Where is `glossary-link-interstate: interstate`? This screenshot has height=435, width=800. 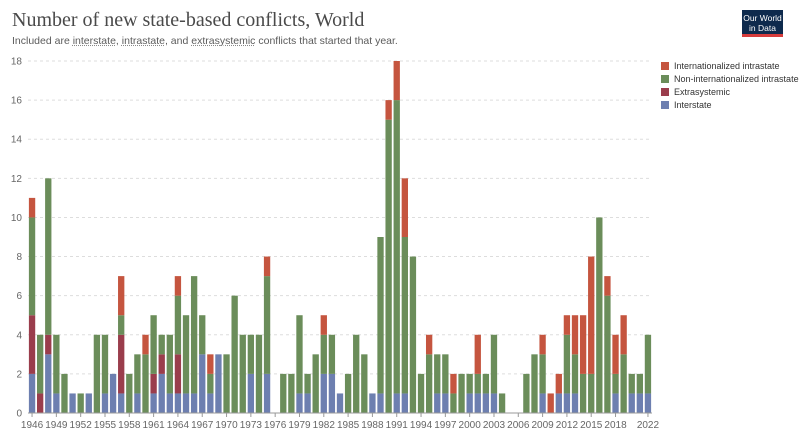 glossary-link-interstate: interstate is located at coordinates (94, 41).